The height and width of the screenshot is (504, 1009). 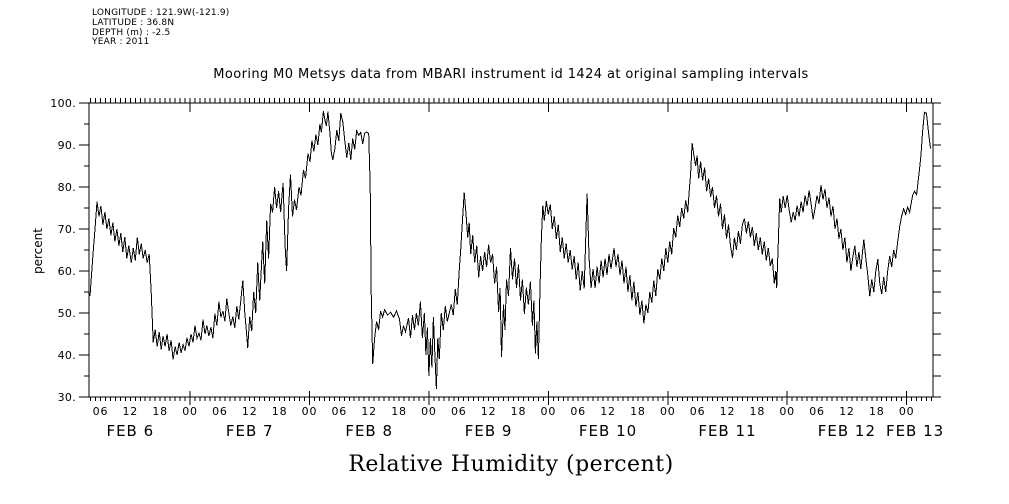 I want to click on x-day-label: FEB 9, so click(x=489, y=431).